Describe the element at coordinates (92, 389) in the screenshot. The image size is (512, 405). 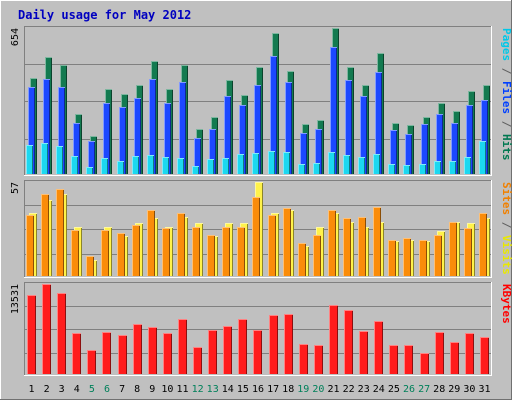
I see `x-tick-label: 5` at that location.